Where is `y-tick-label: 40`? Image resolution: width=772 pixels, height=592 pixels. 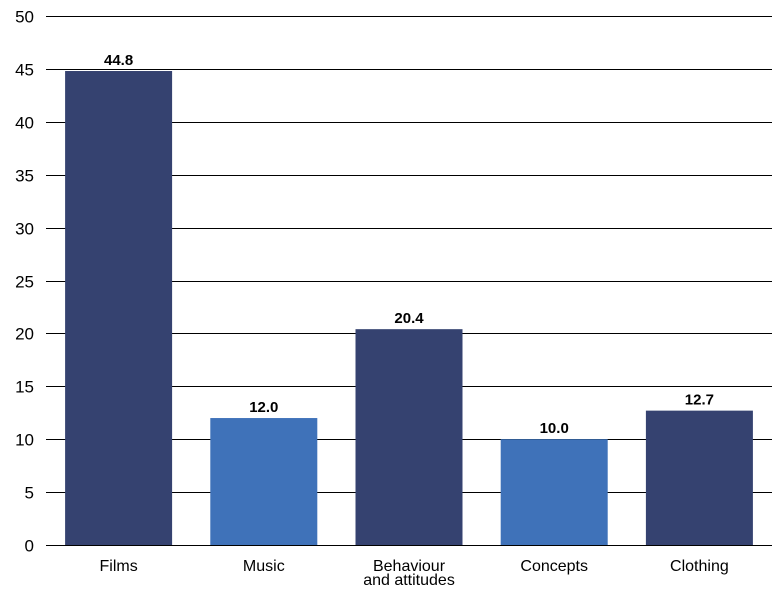
y-tick-label: 40 is located at coordinates (24, 123).